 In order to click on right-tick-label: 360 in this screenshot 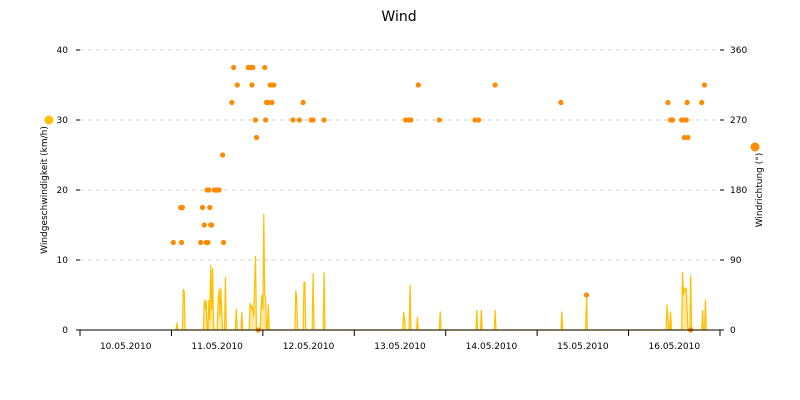, I will do `click(738, 51)`.